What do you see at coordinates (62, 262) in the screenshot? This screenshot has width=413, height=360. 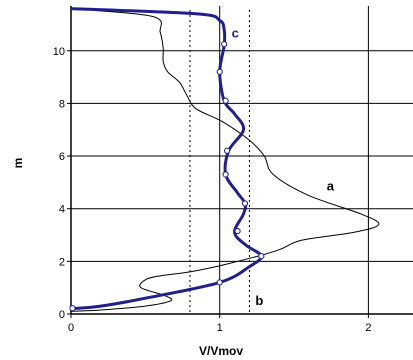 I see `y-tick-label: 2` at bounding box center [62, 262].